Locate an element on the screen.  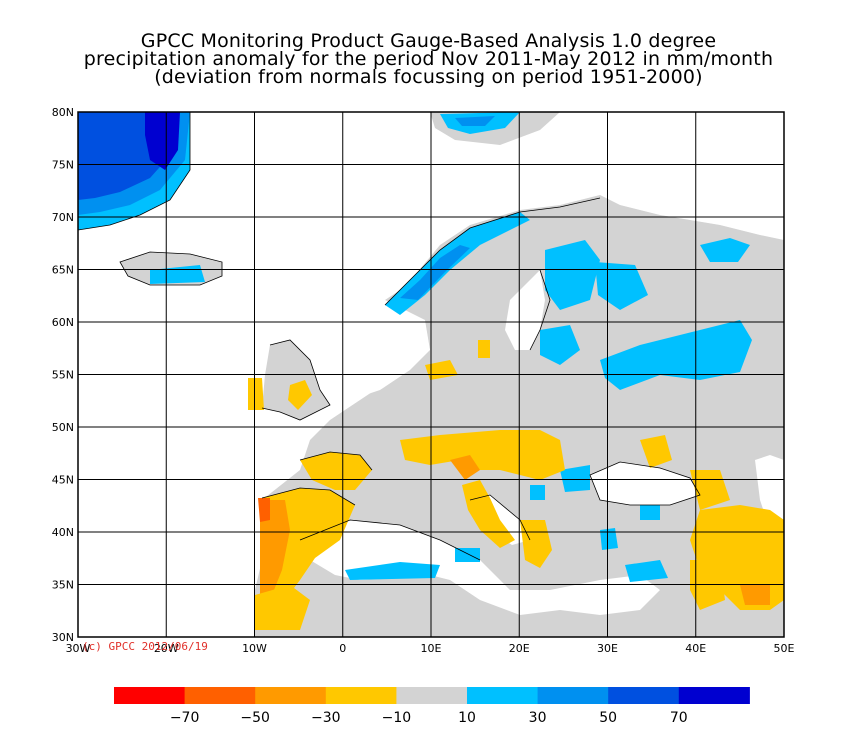
turkey-blue is located at coordinates (609, 539).